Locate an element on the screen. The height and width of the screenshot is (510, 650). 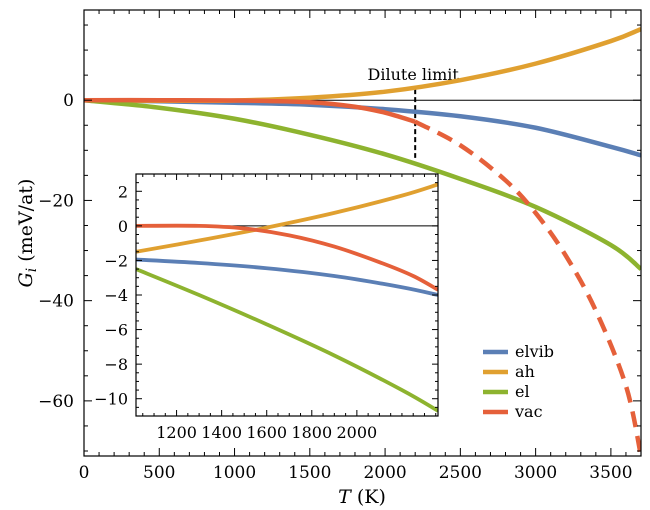
main-x-tick-label: 2000 is located at coordinates (384, 473).